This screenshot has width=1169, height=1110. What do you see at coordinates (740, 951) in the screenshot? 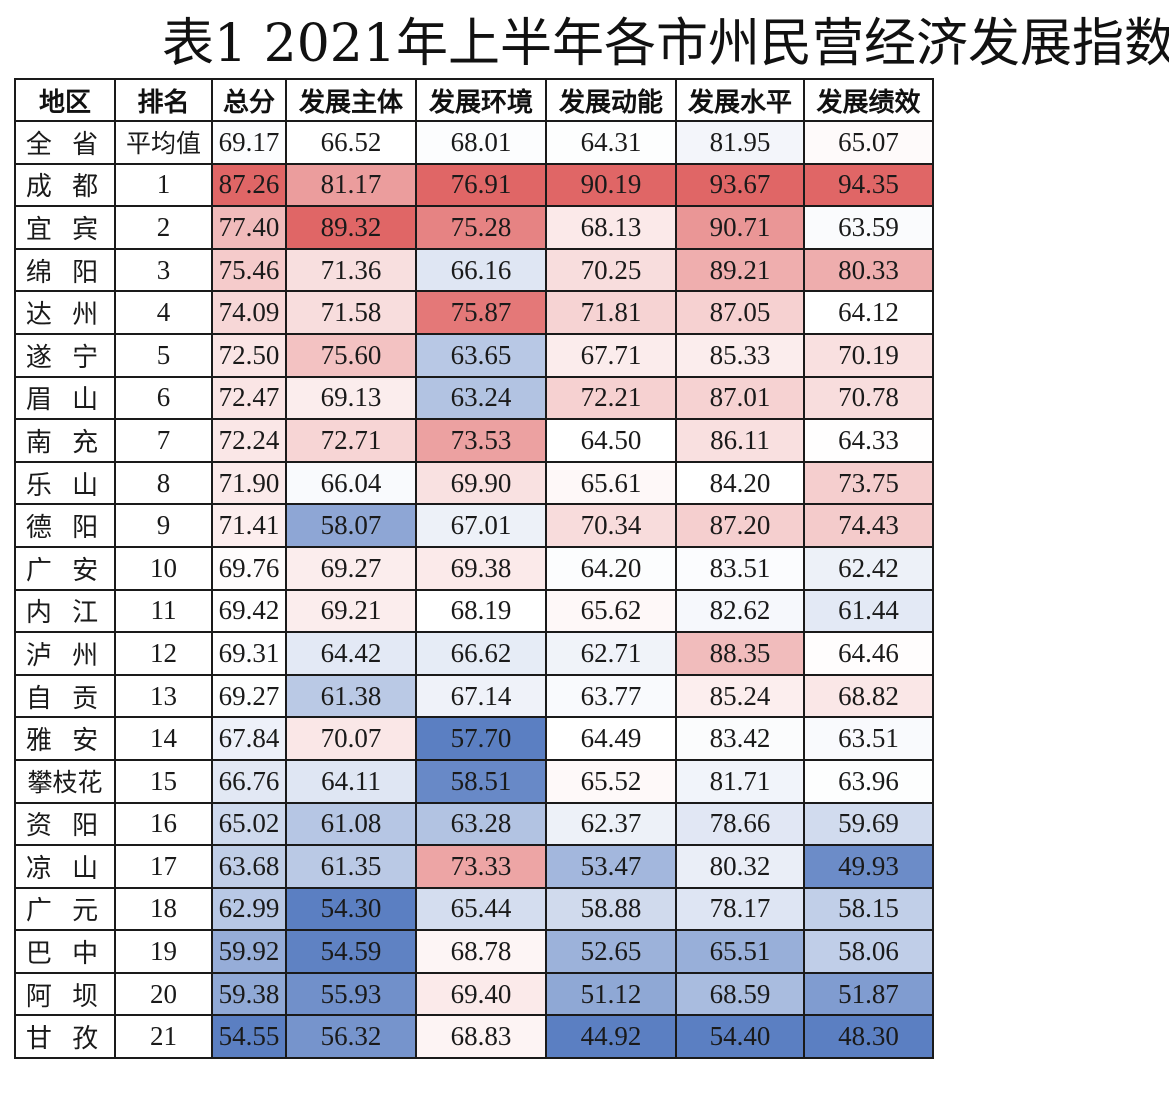
I see `score-cell: 65.51` at bounding box center [740, 951].